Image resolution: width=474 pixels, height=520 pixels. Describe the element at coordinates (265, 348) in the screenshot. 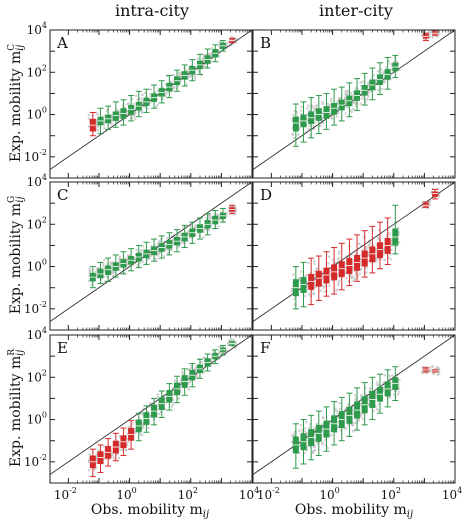

I see `panel-letter: F` at that location.